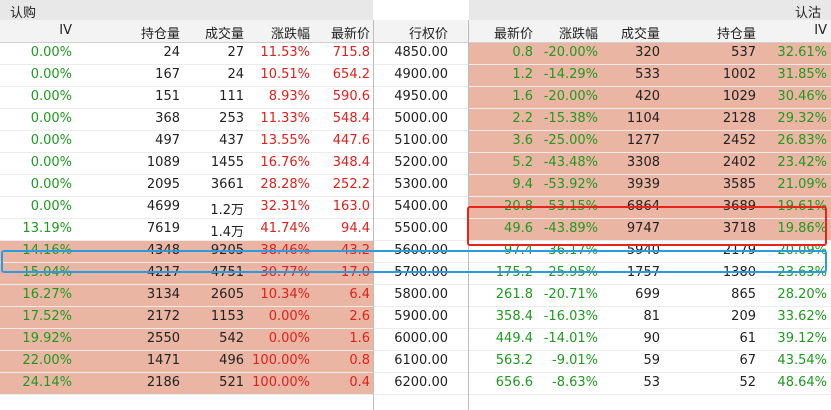 Image resolution: width=831 pixels, height=410 pixels. Describe the element at coordinates (820, 30) in the screenshot. I see `header-put-iv: IV` at that location.